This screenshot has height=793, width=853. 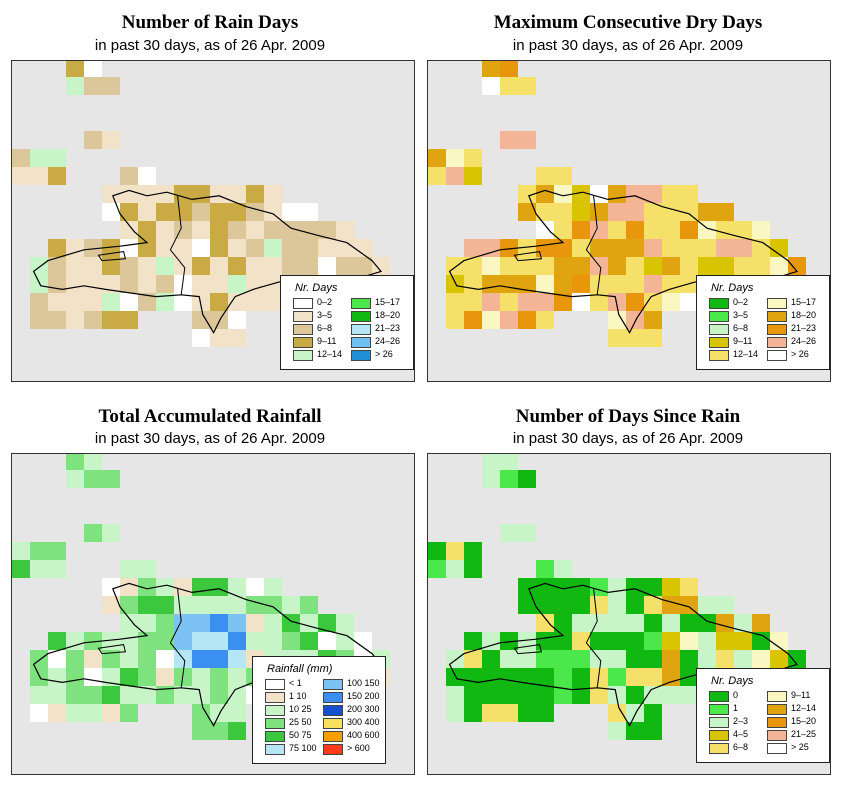 I want to click on legend-label: 6–8, so click(x=741, y=747).